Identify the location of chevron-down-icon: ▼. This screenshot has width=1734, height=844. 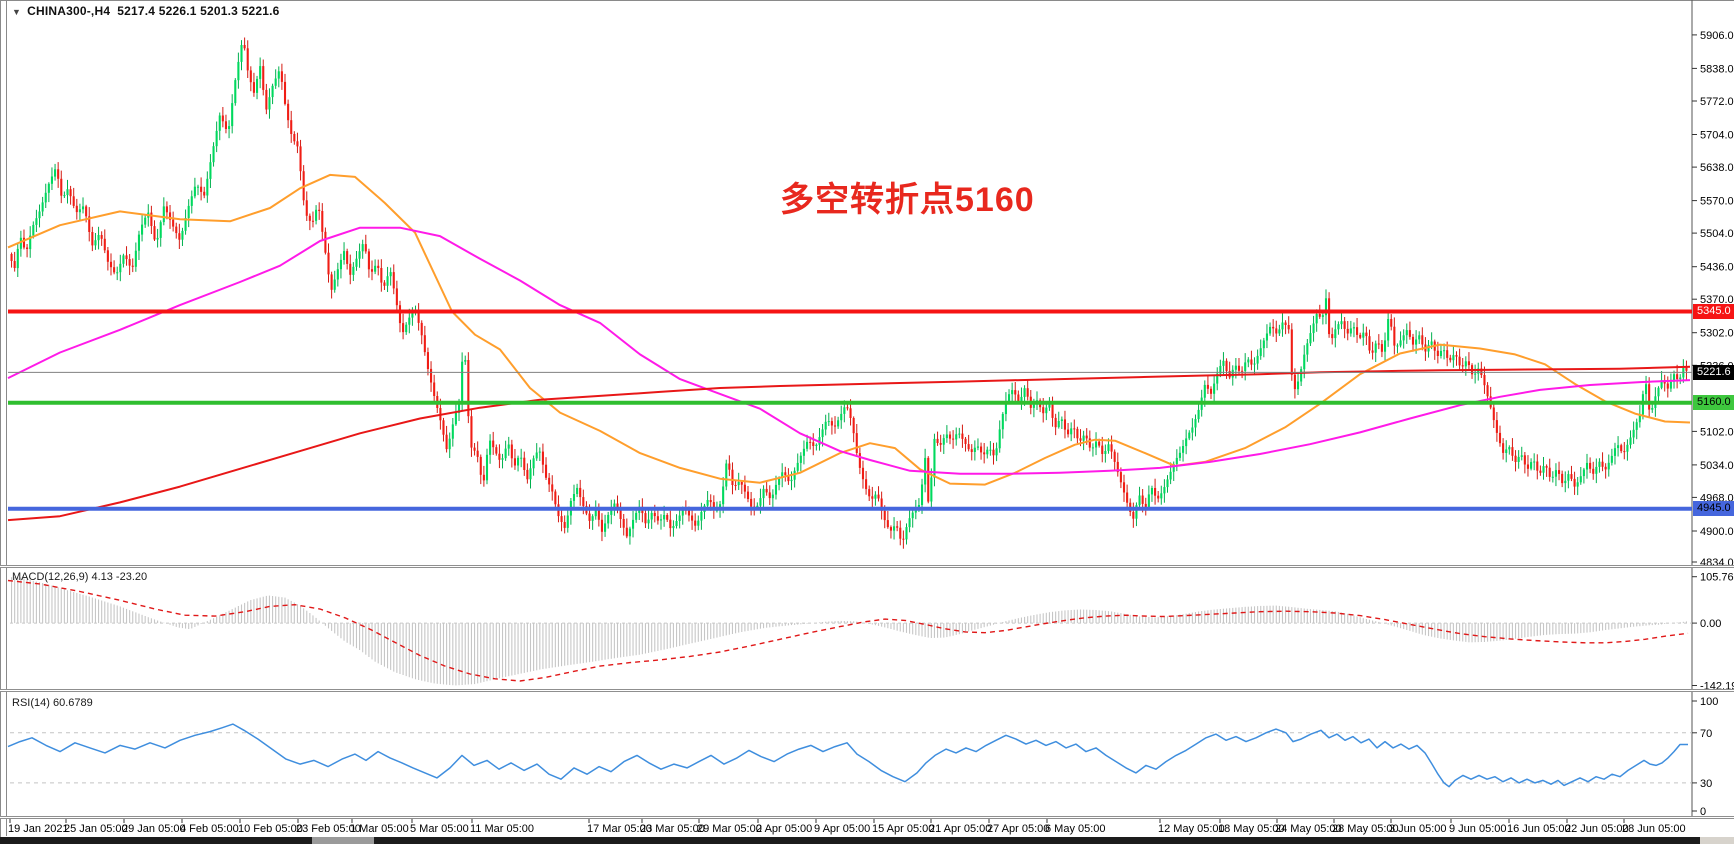
(17, 12).